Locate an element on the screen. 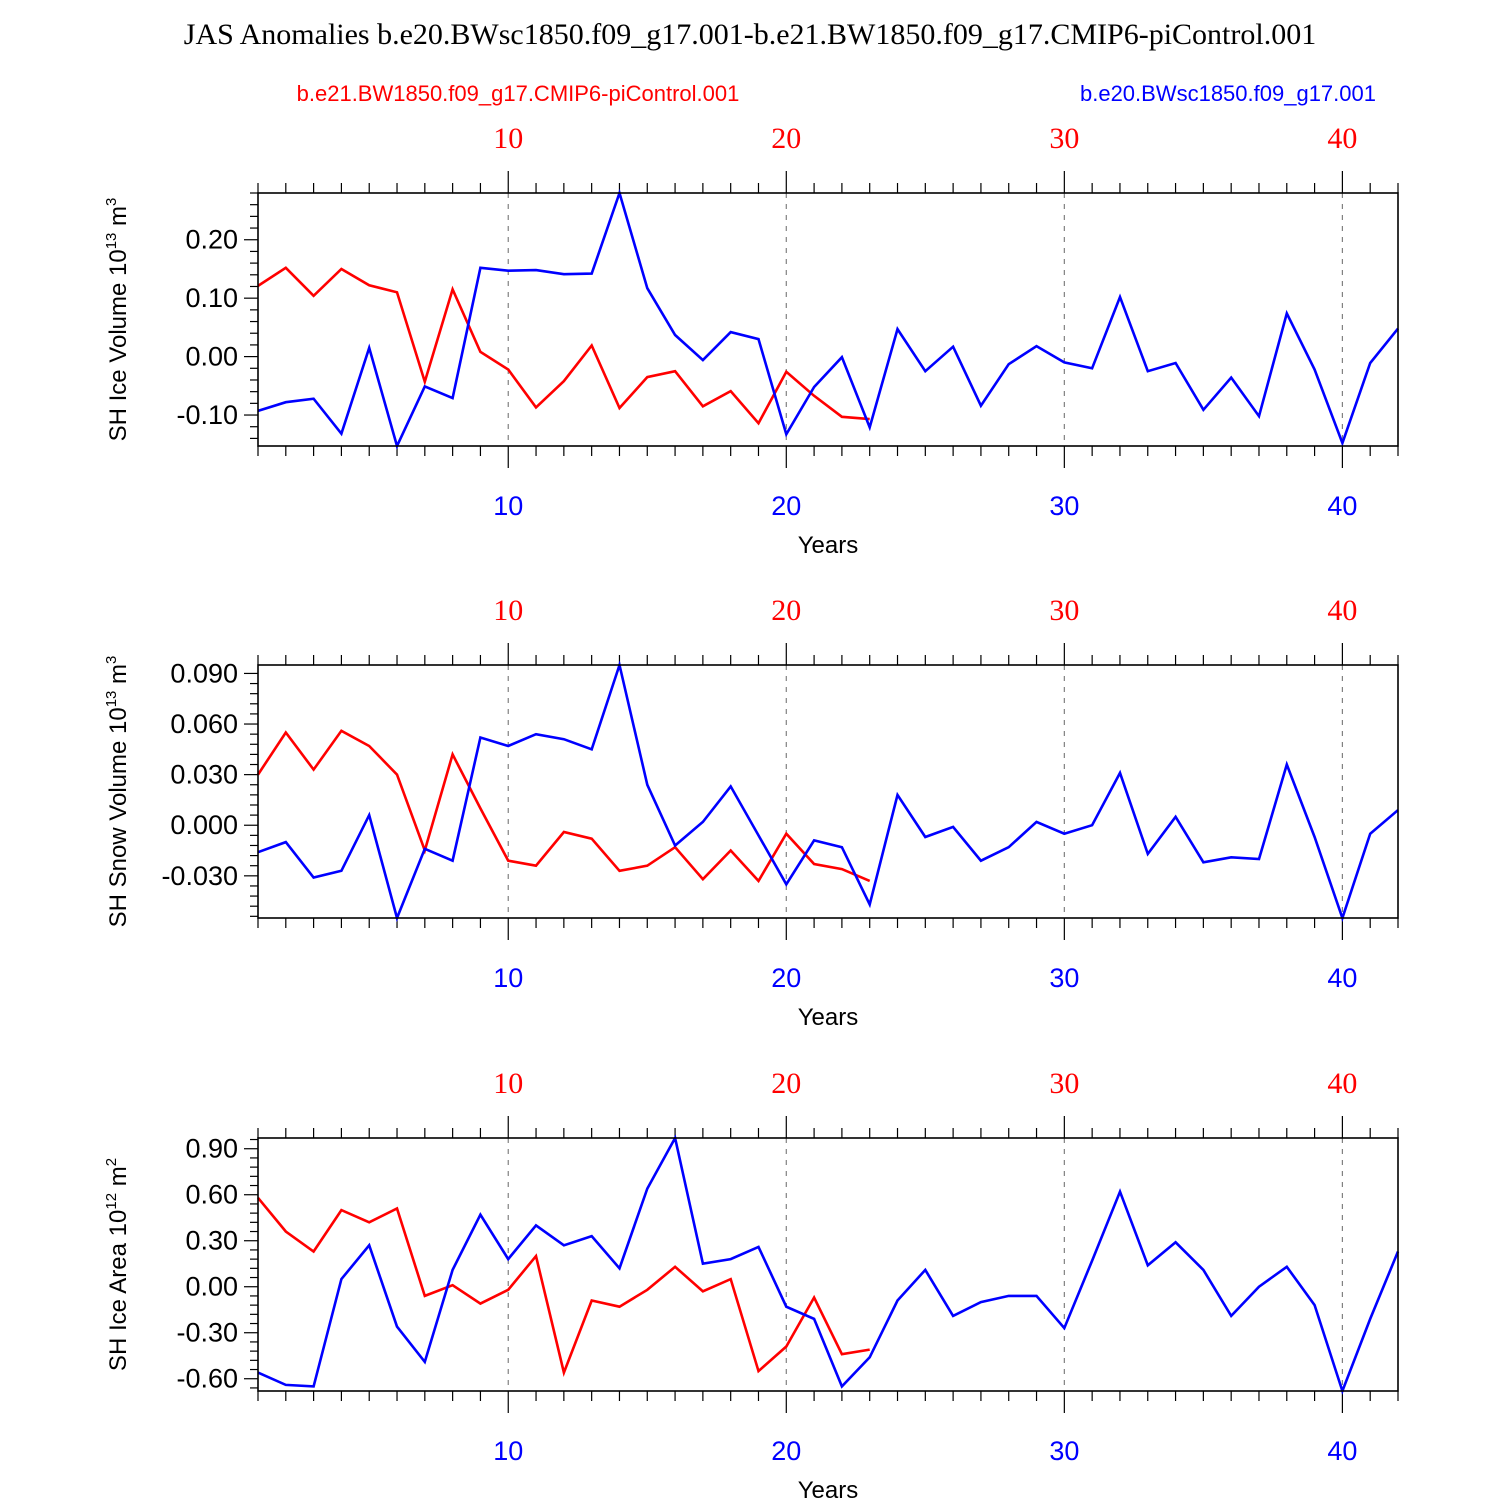  y-tick-label: 0.030 is located at coordinates (204, 775).